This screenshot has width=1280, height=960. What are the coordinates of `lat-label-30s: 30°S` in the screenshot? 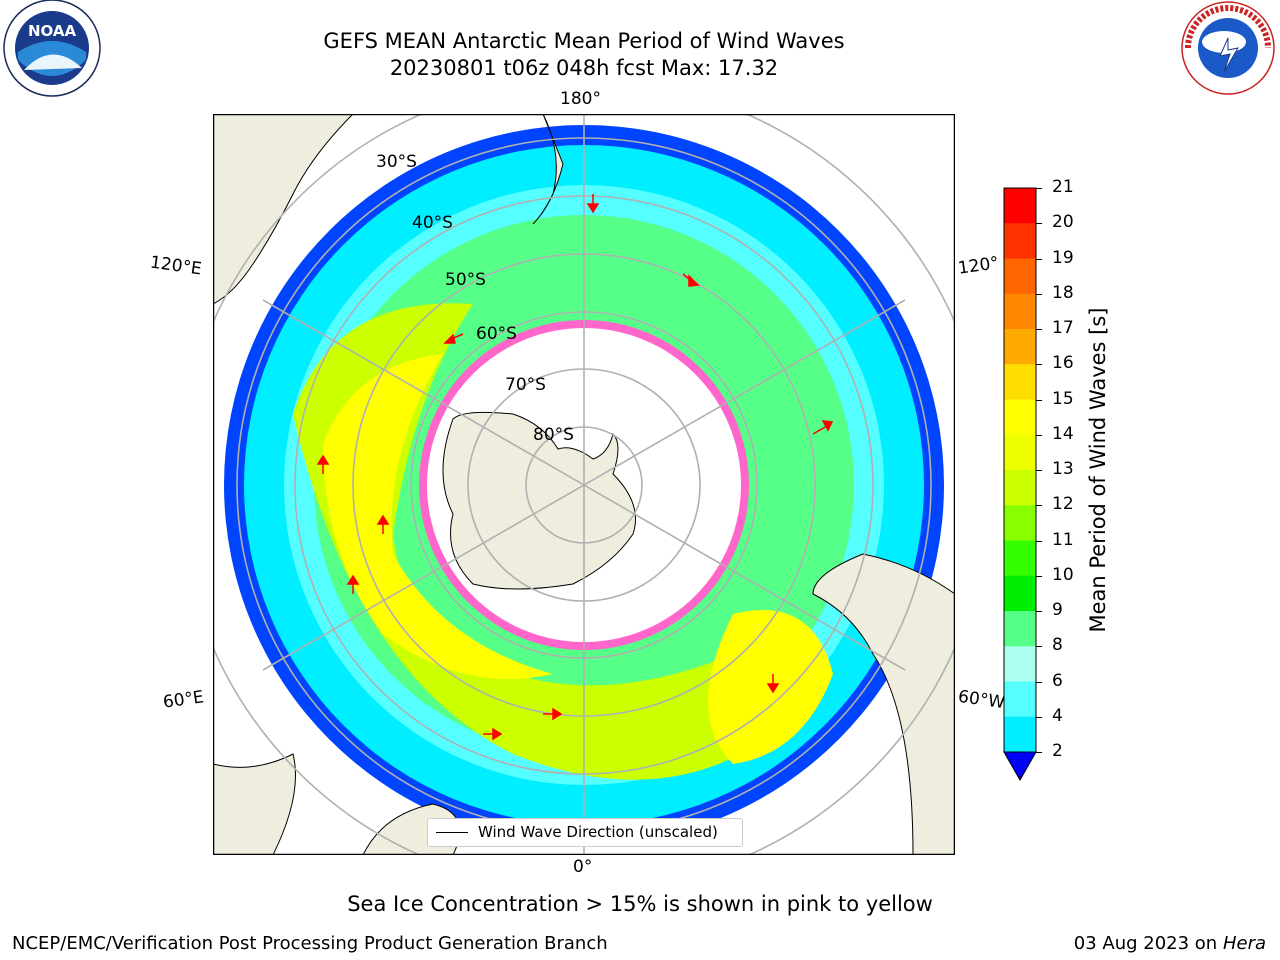 It's located at (396, 162).